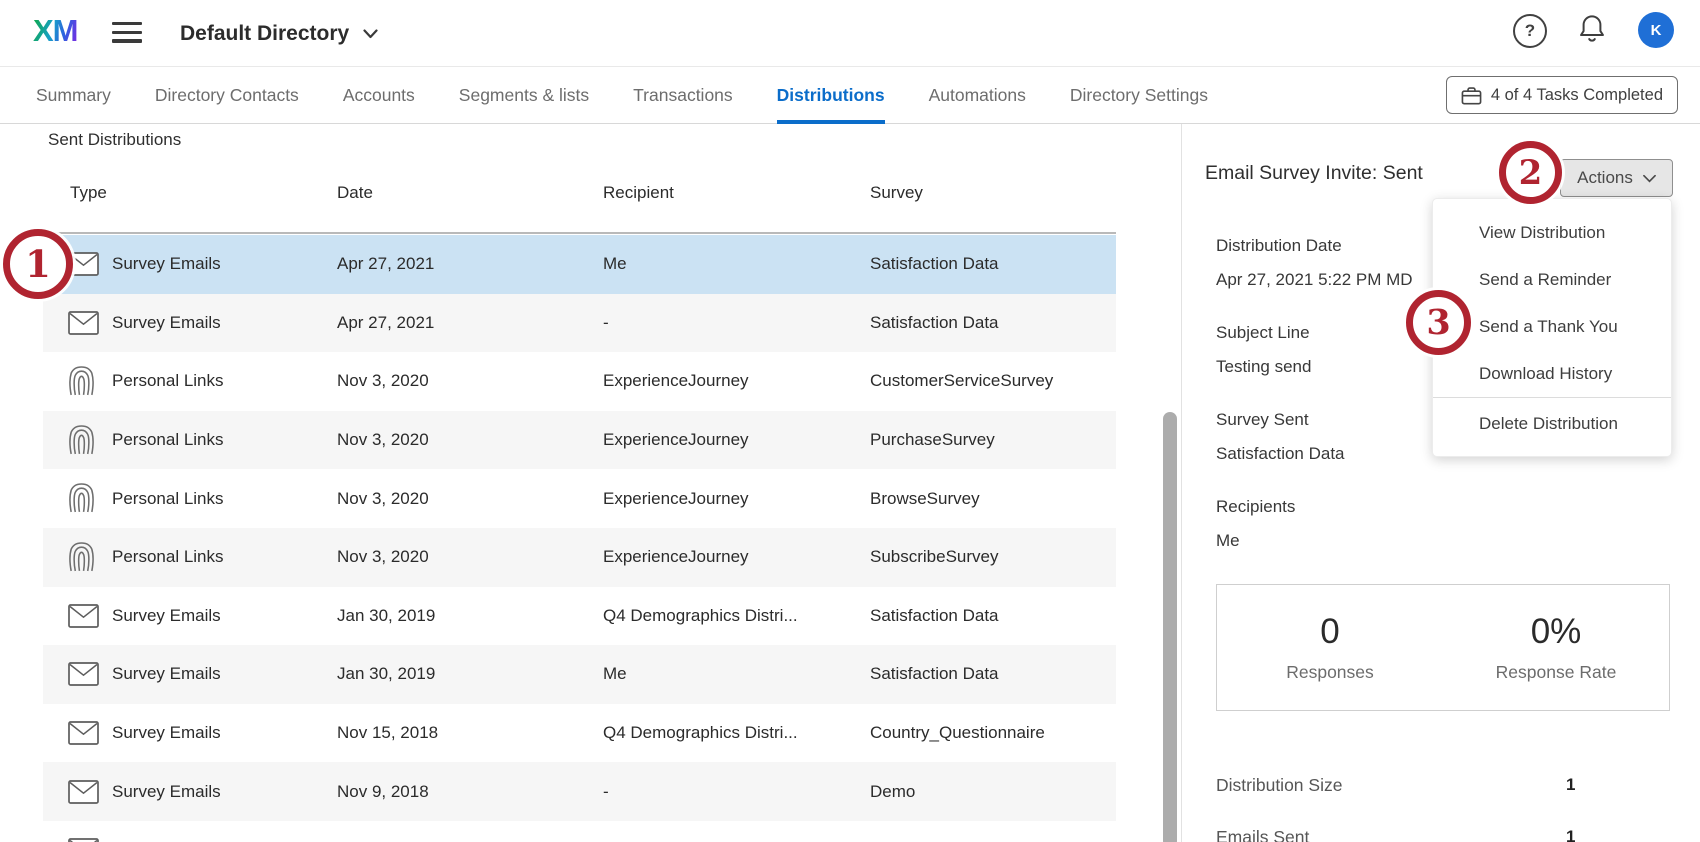 Image resolution: width=1700 pixels, height=842 pixels. I want to click on actions-button: Actions, so click(1616, 178).